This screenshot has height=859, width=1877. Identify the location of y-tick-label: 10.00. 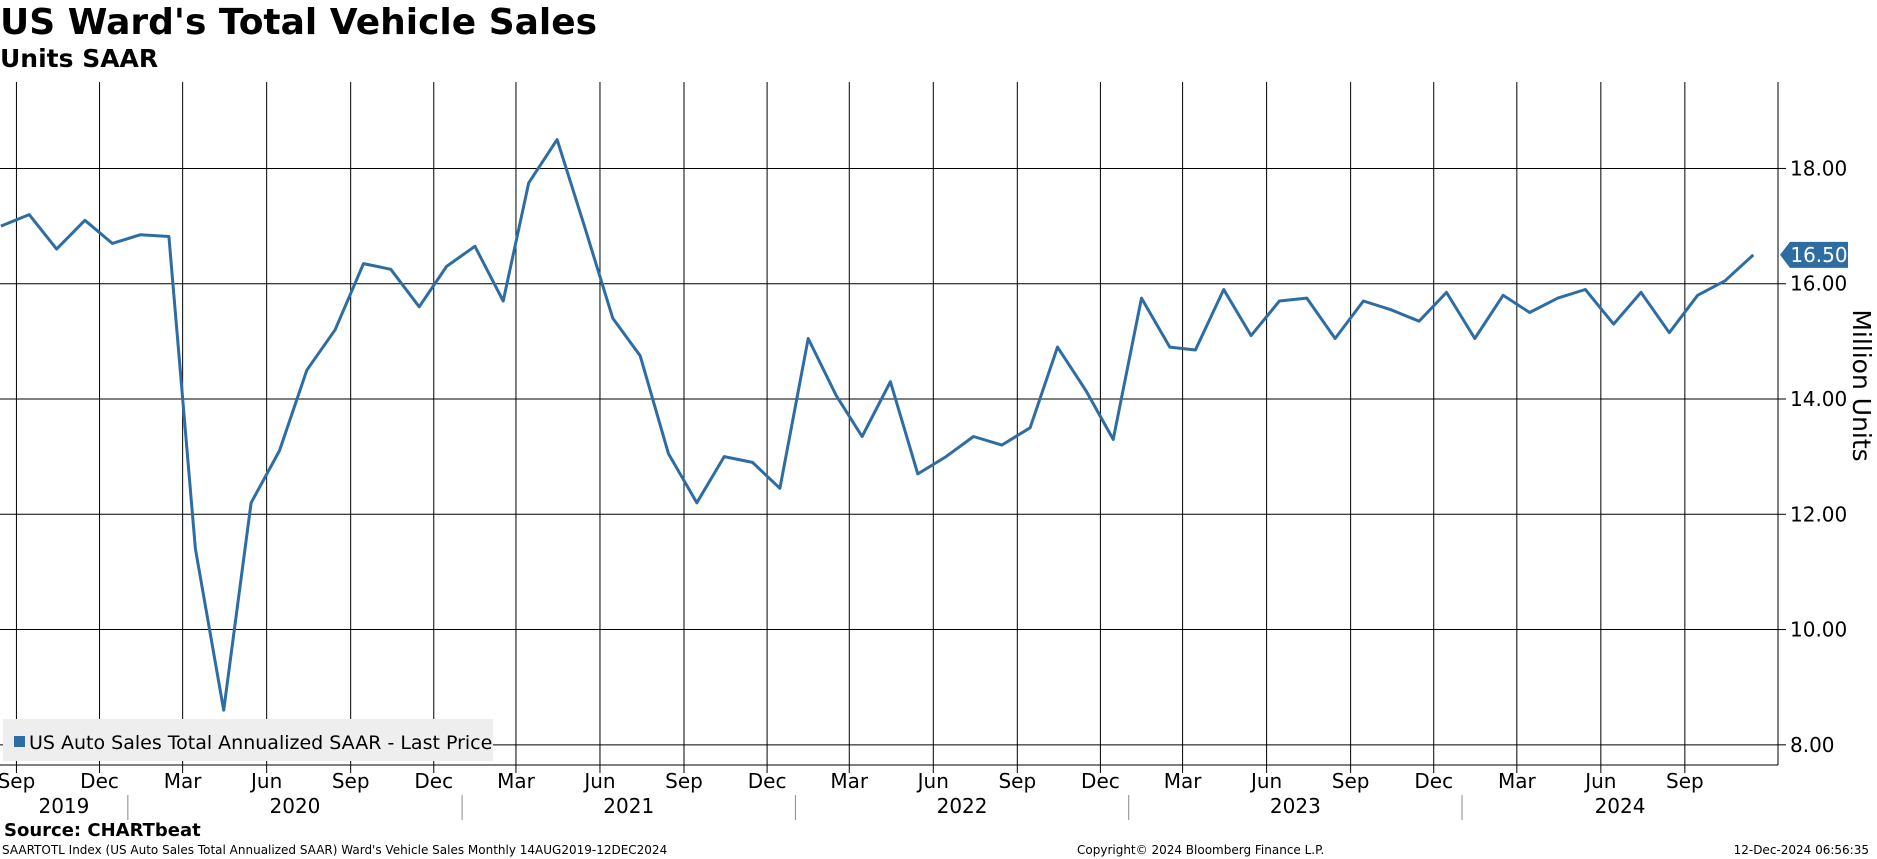
(1818, 630).